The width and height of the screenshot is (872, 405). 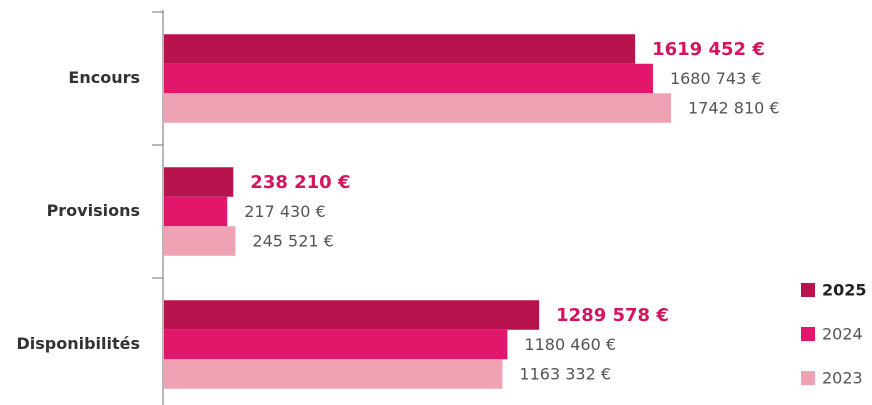 I want to click on value-label: 1619 452 €, so click(x=708, y=49).